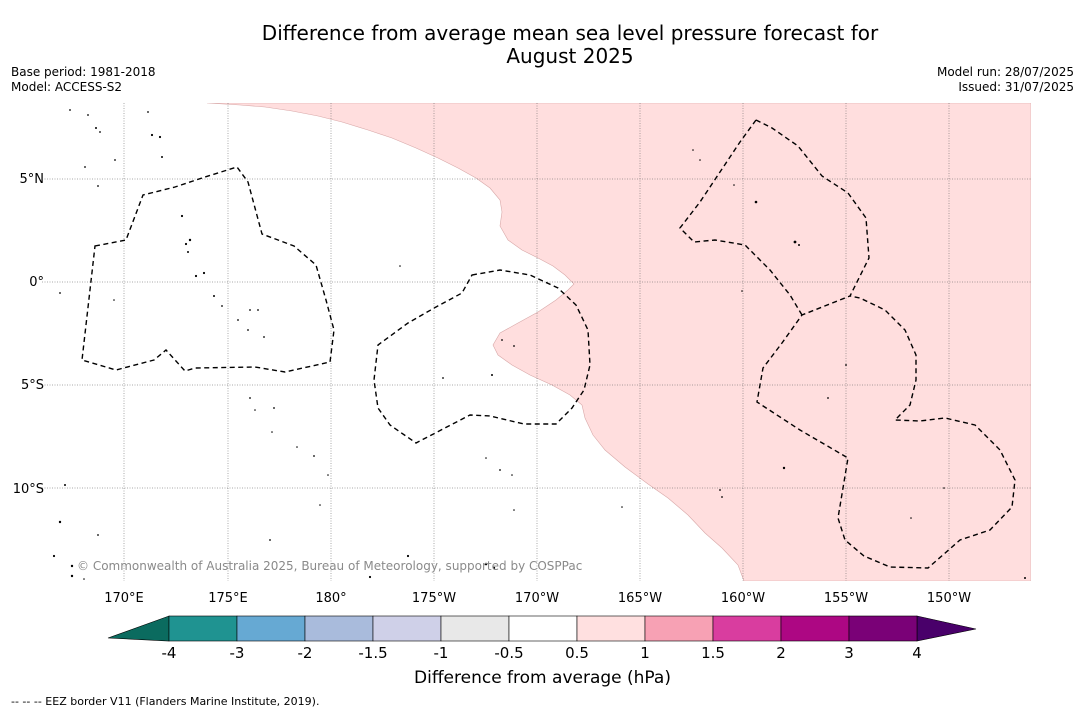 The image size is (1085, 713). I want to click on colorbar-title: Difference from average (hPa), so click(542, 678).